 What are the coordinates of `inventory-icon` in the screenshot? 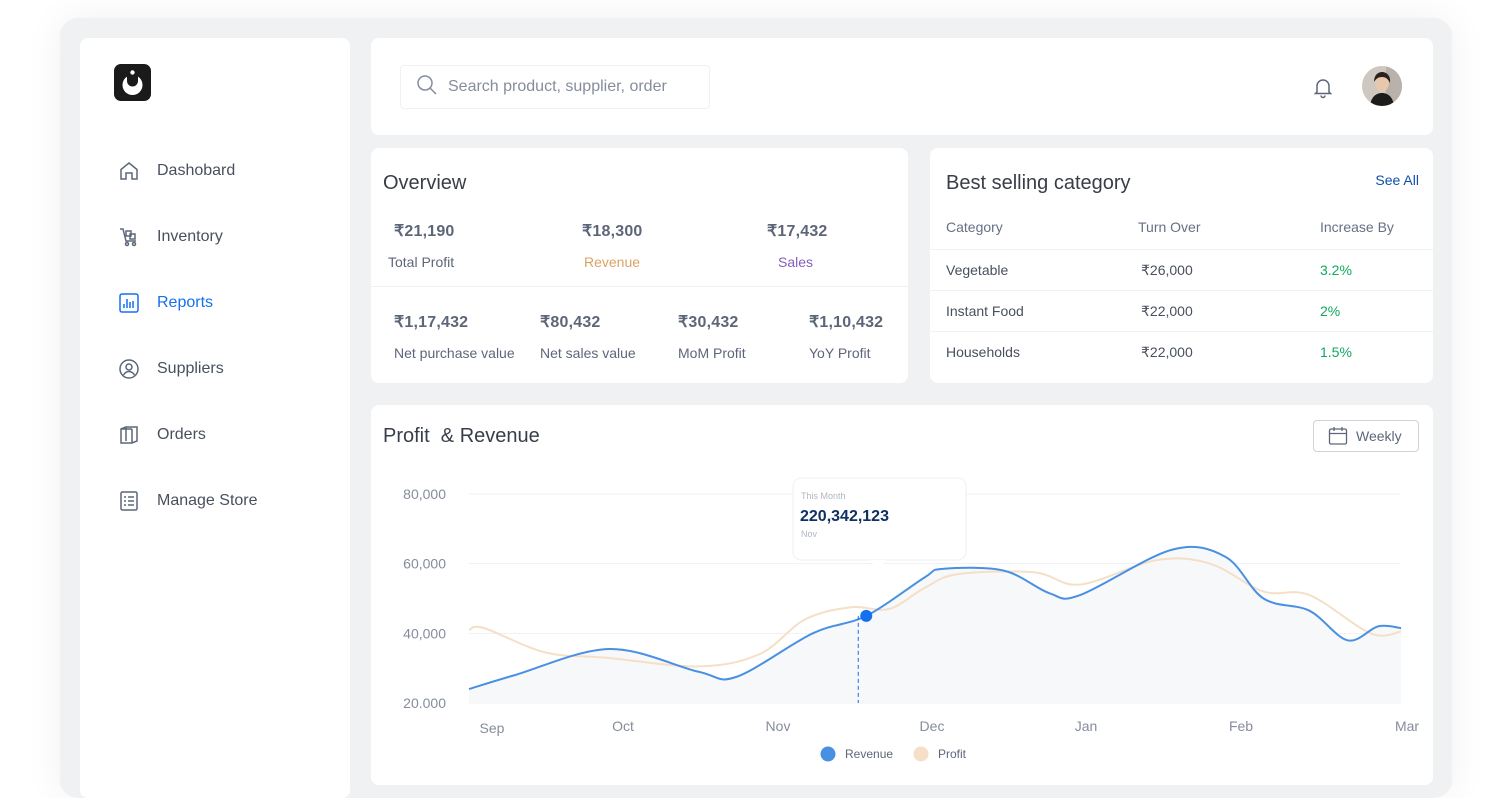 It's located at (129, 237).